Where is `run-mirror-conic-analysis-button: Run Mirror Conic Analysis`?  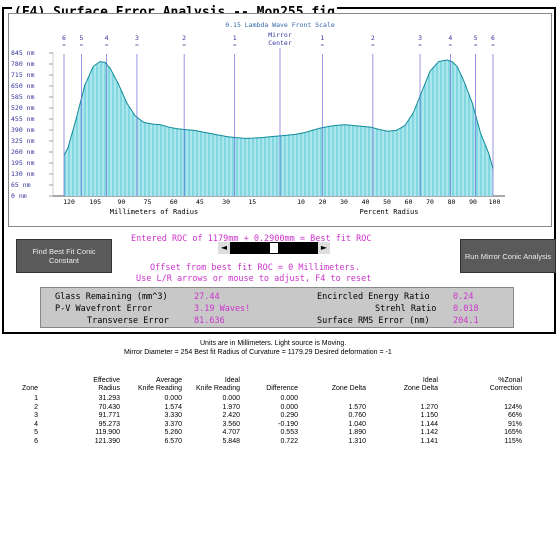 run-mirror-conic-analysis-button: Run Mirror Conic Analysis is located at coordinates (508, 256).